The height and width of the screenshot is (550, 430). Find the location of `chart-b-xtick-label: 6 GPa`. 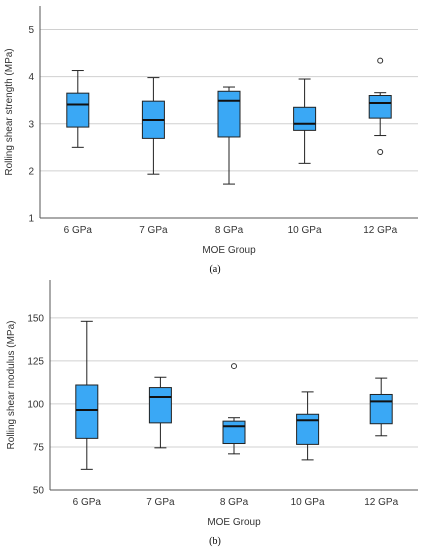

chart-b-xtick-label: 6 GPa is located at coordinates (87, 502).